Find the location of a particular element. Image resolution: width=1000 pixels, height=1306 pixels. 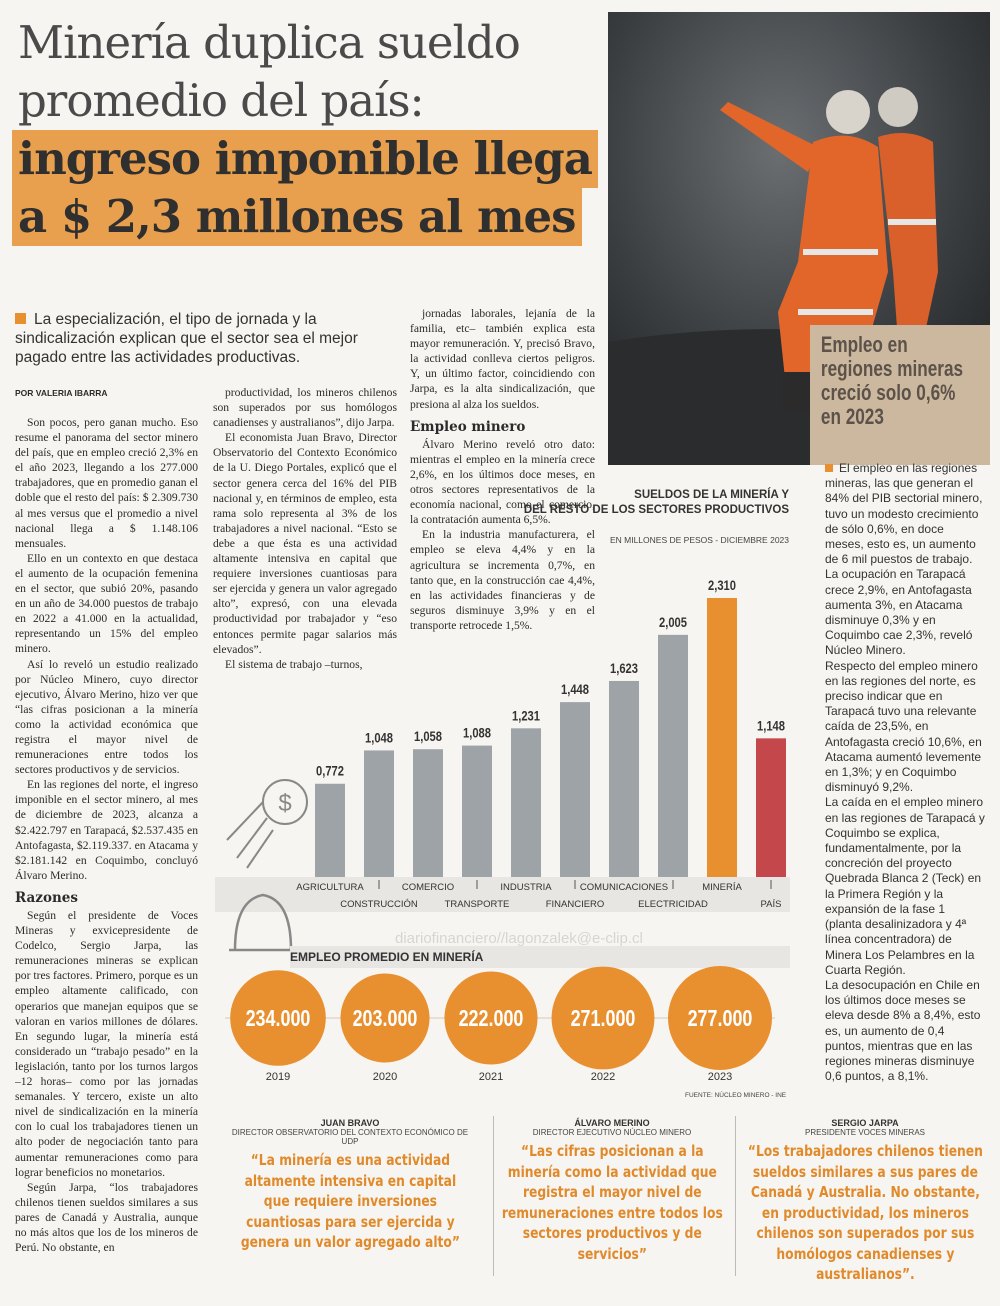

year-label: 2021 is located at coordinates (491, 1077).